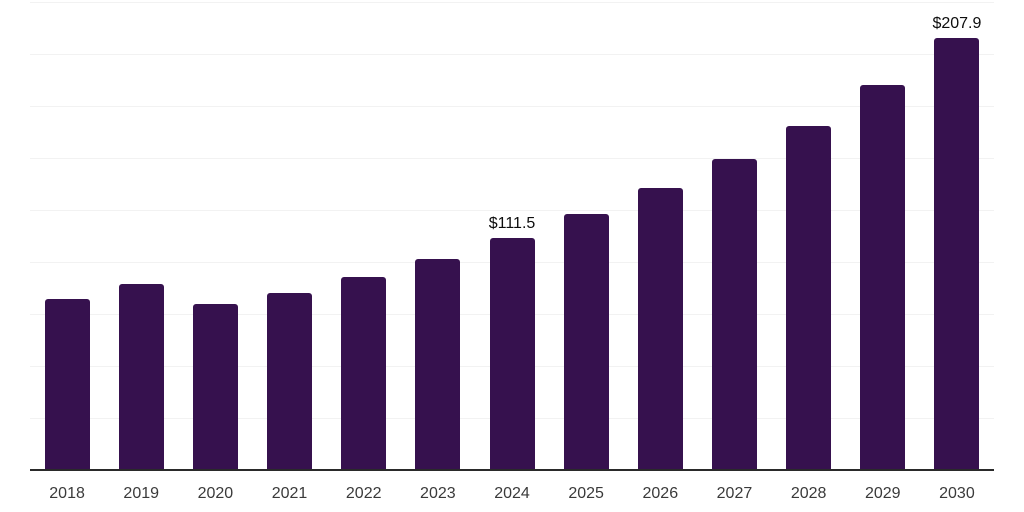 The height and width of the screenshot is (512, 1024). Describe the element at coordinates (660, 493) in the screenshot. I see `x-tick-2026: 2026` at that location.